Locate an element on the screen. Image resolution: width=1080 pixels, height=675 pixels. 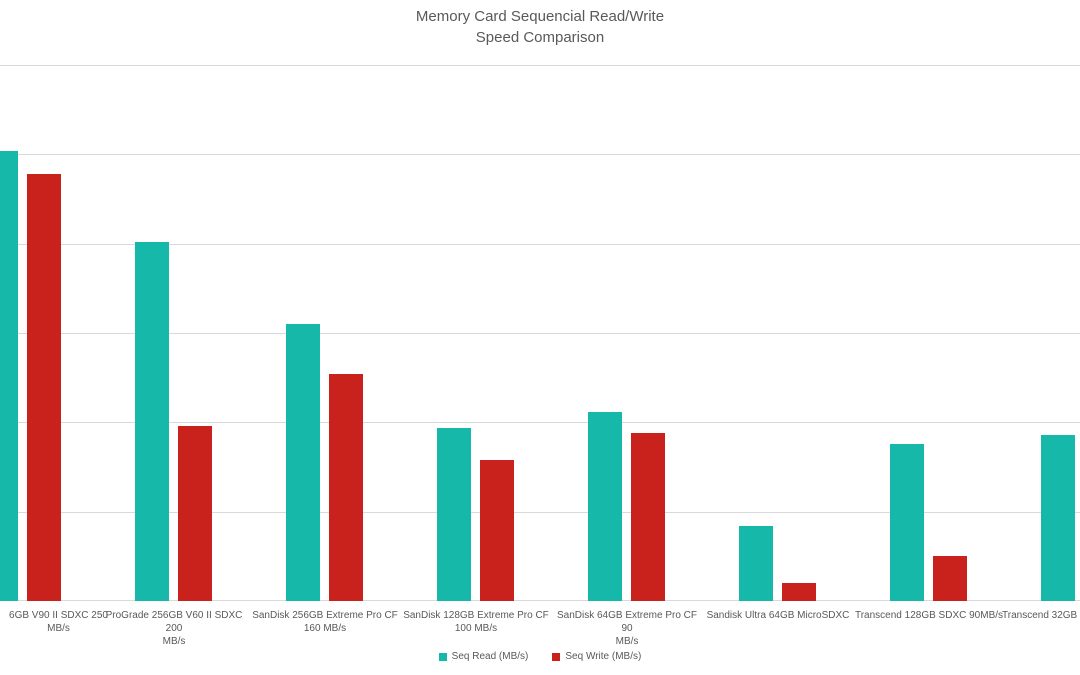
read-series-swatch-icon is located at coordinates (442, 656).